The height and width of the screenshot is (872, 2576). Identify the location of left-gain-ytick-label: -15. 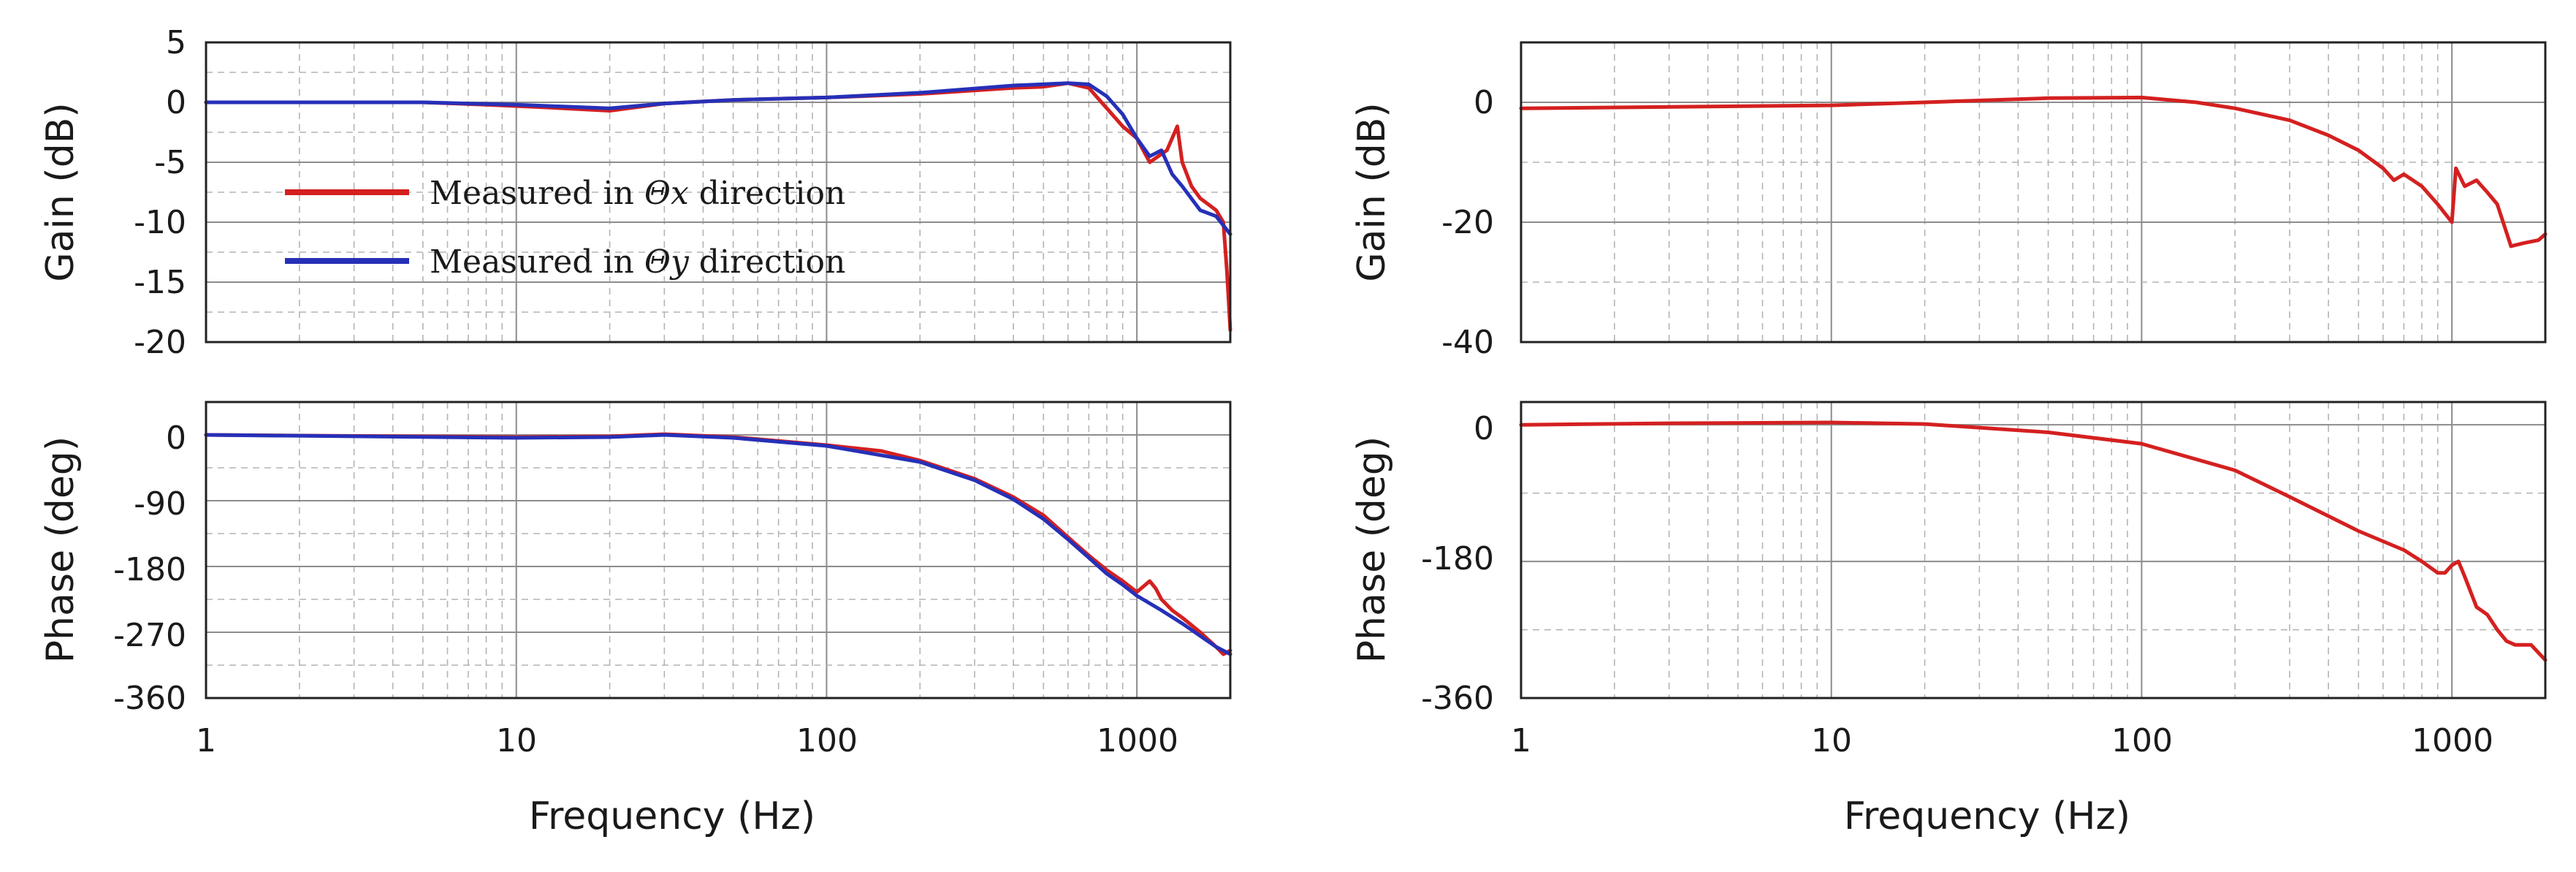
(160, 282).